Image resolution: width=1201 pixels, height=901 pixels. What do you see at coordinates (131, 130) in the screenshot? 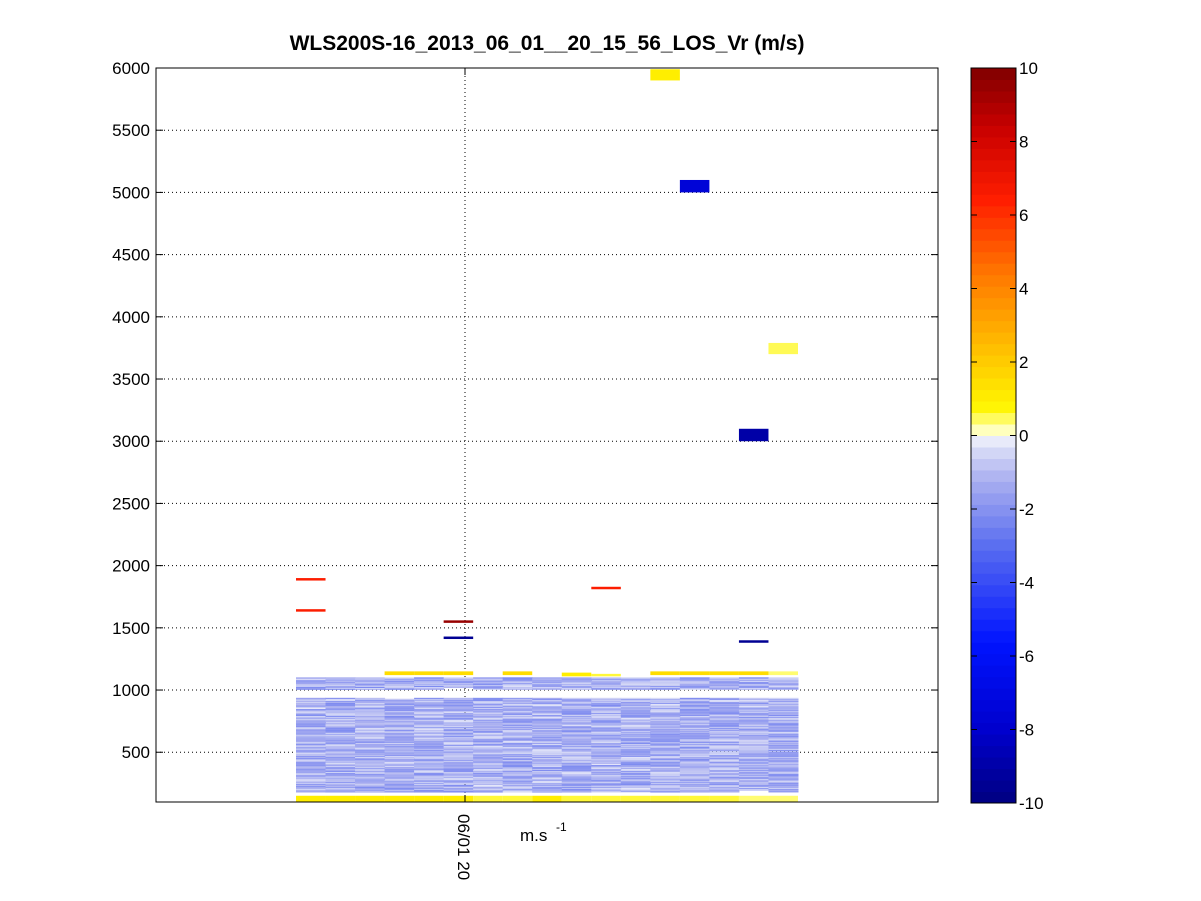
I see `y-tick-label: 5500` at bounding box center [131, 130].